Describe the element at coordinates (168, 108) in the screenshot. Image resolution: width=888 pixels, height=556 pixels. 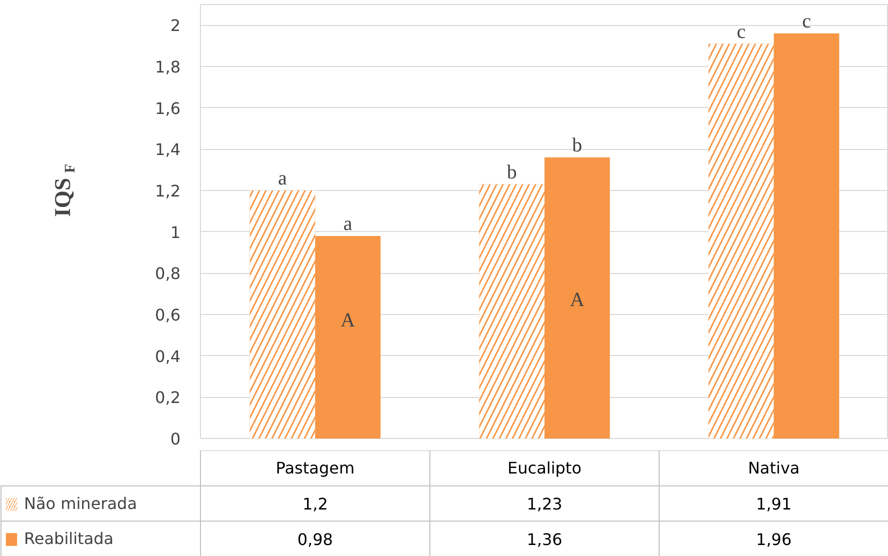
I see `y-tick-label: 1,6` at that location.